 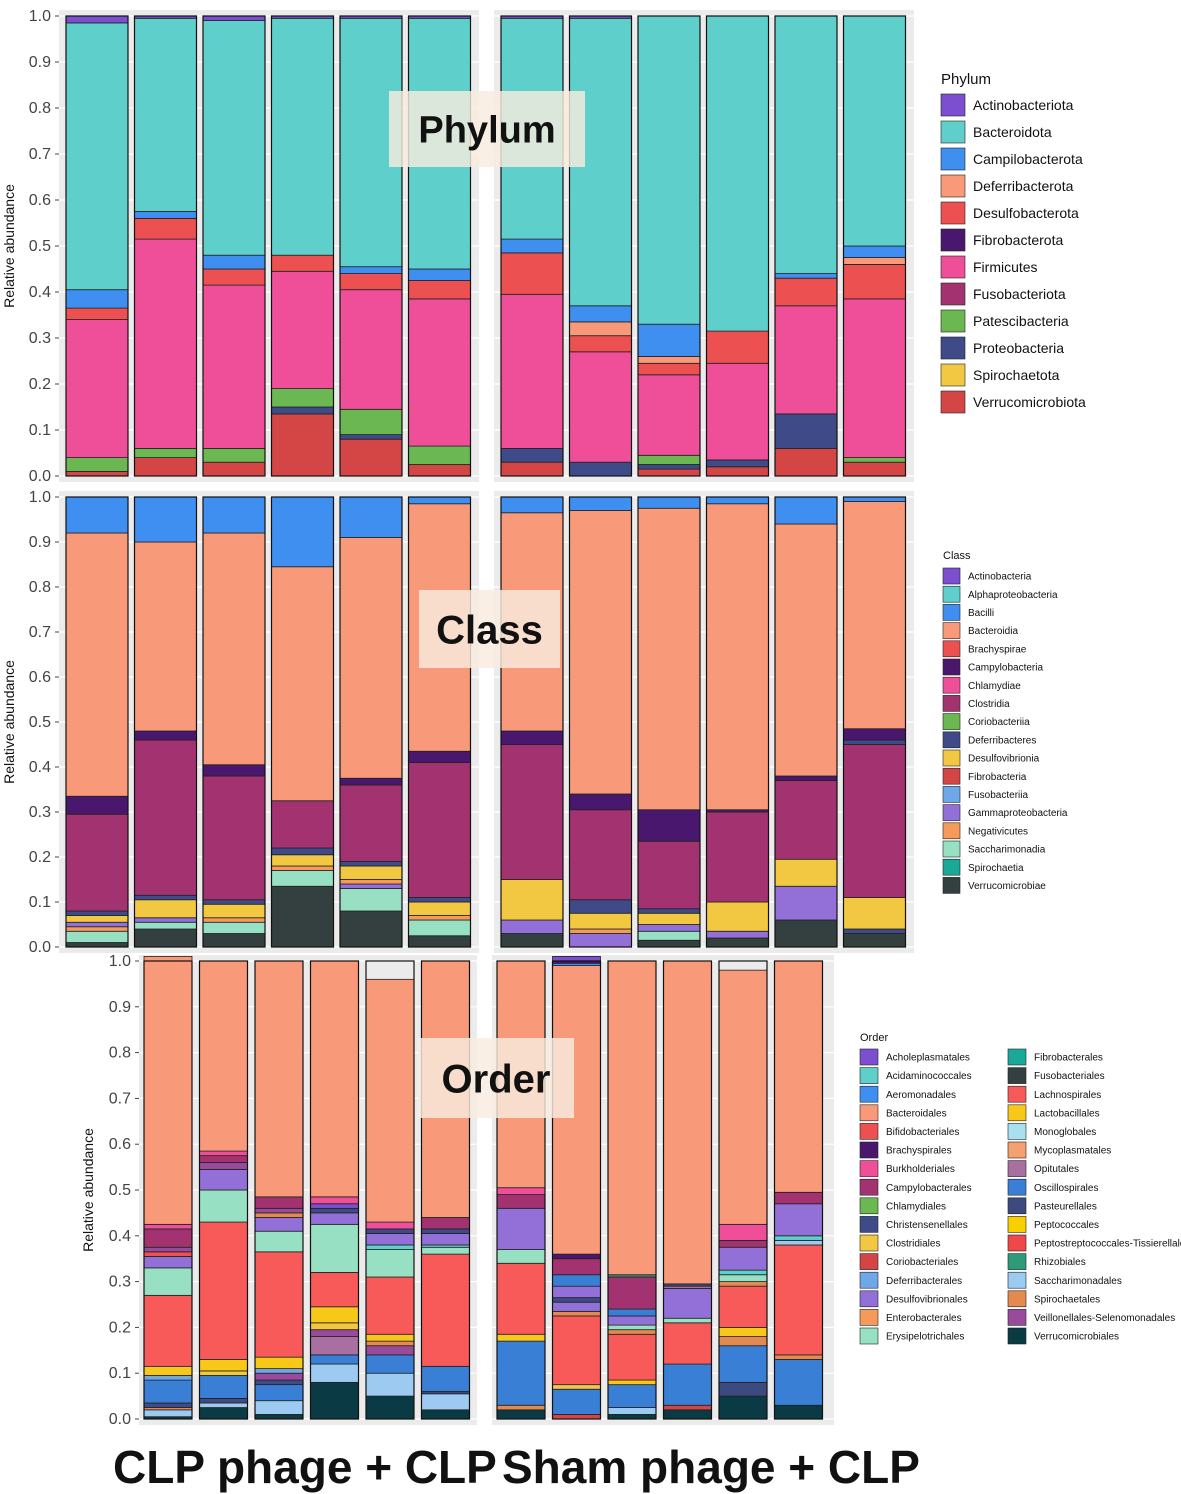 What do you see at coordinates (1067, 1095) in the screenshot?
I see `legend-label: Lachnospirales` at bounding box center [1067, 1095].